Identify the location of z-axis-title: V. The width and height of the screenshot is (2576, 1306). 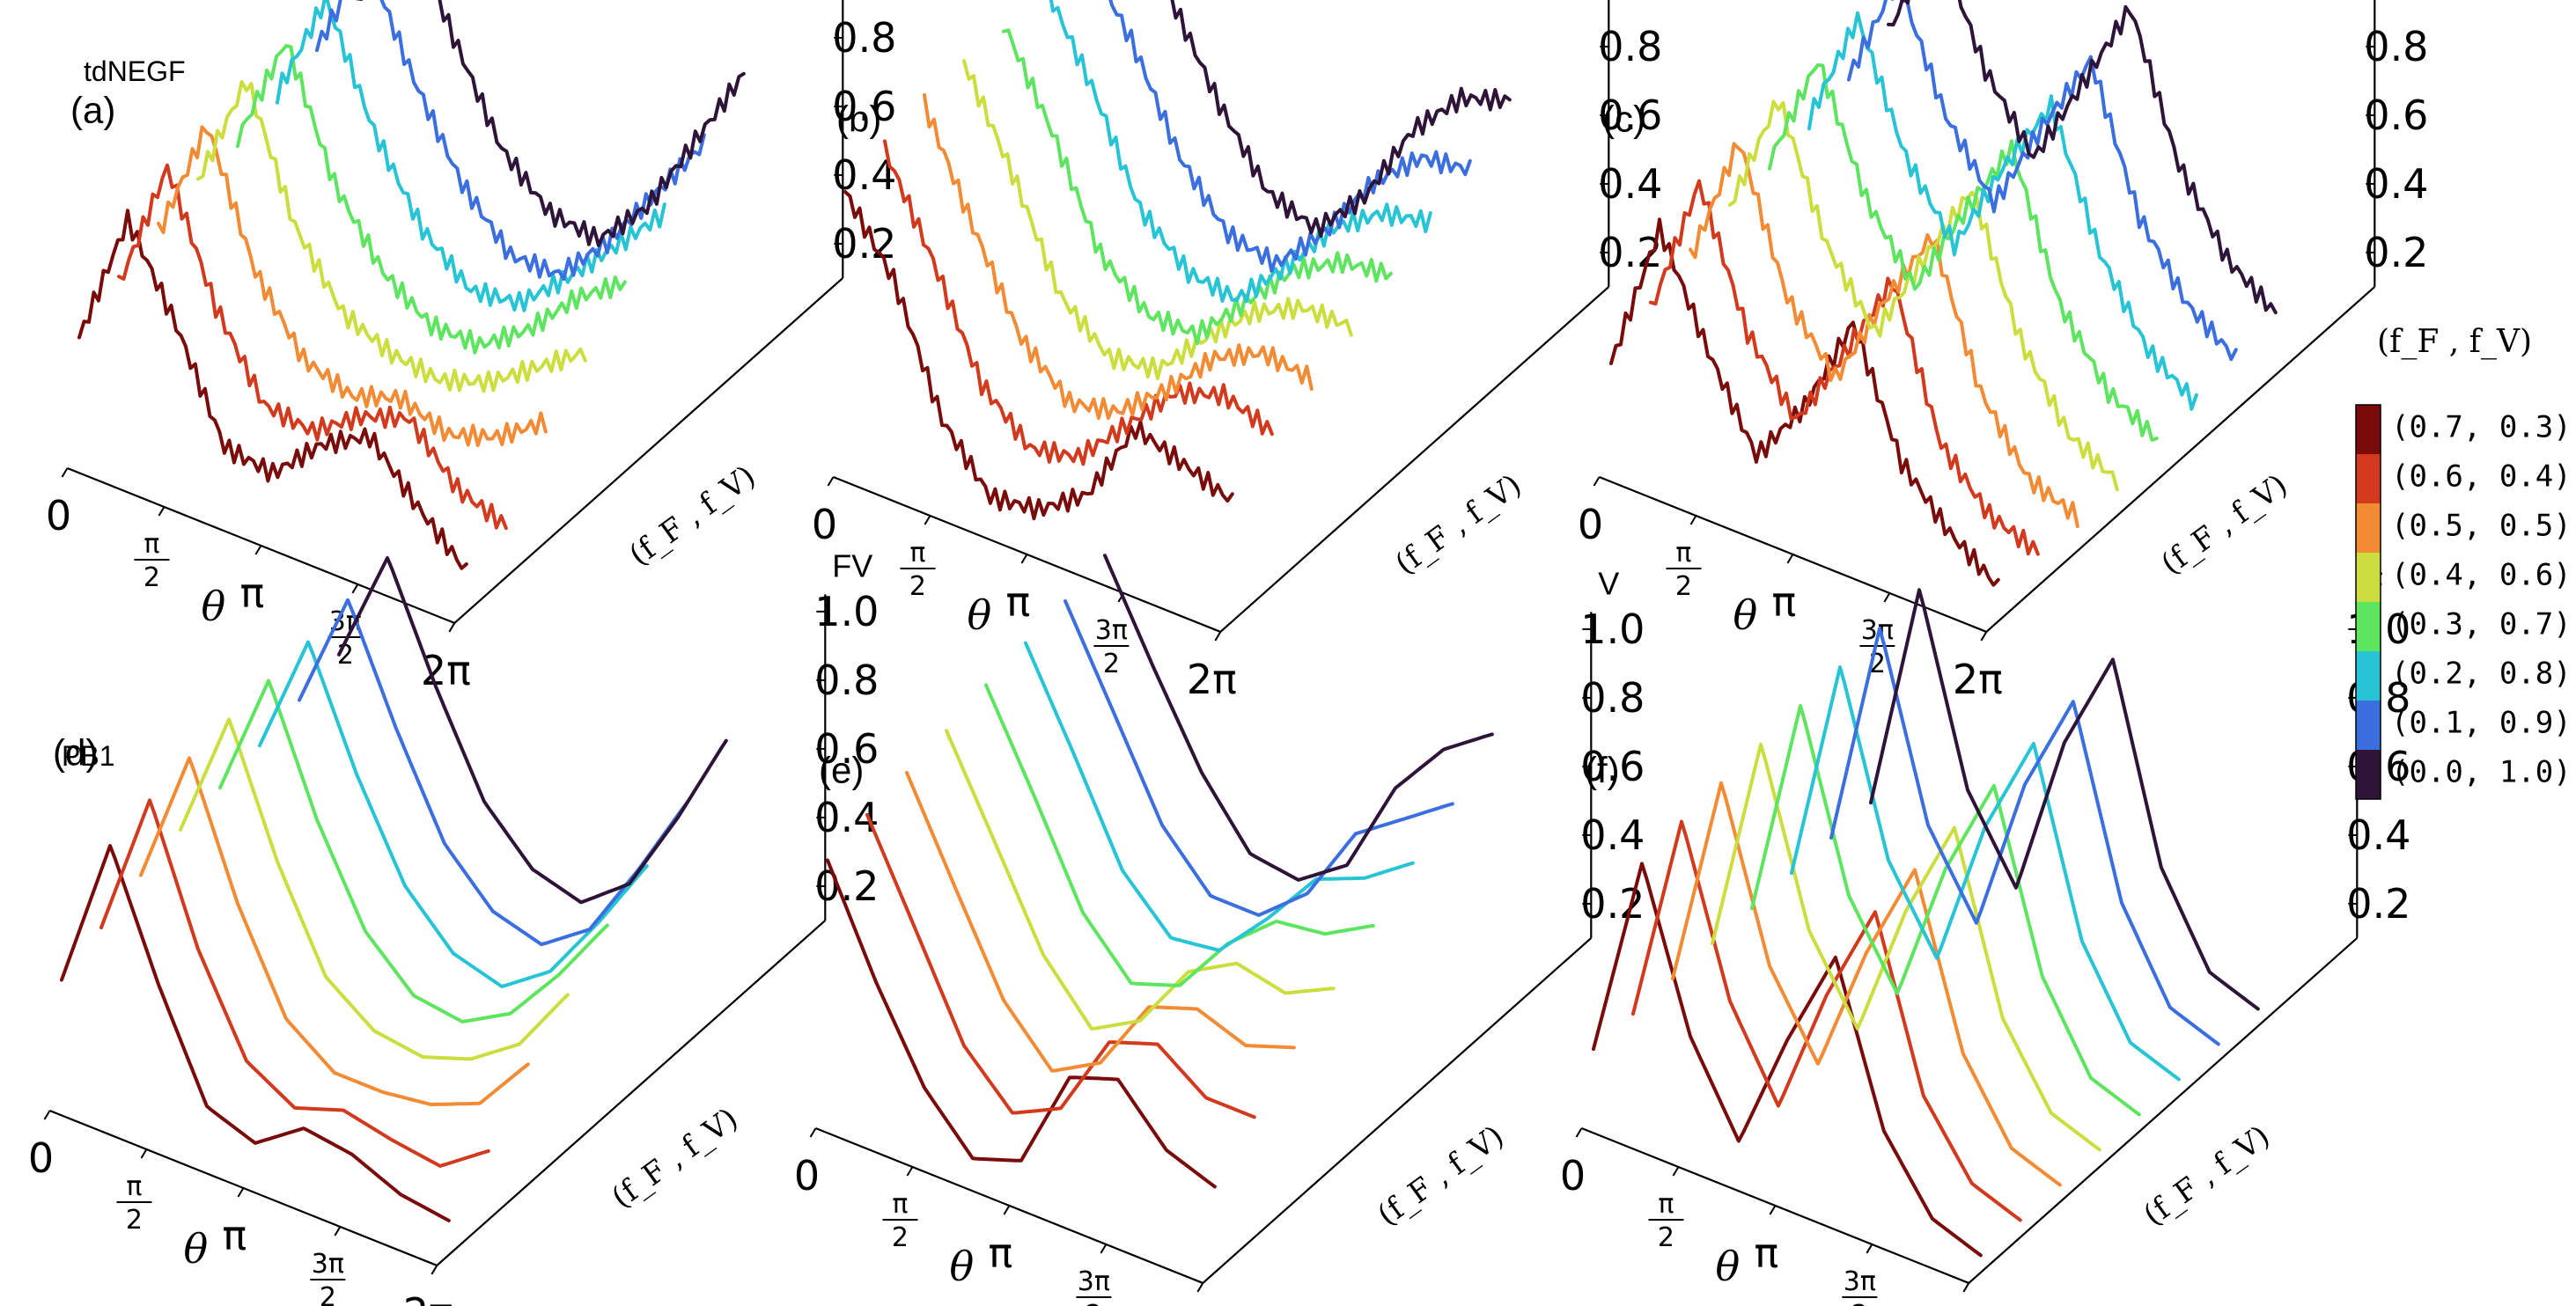
(1609, 583).